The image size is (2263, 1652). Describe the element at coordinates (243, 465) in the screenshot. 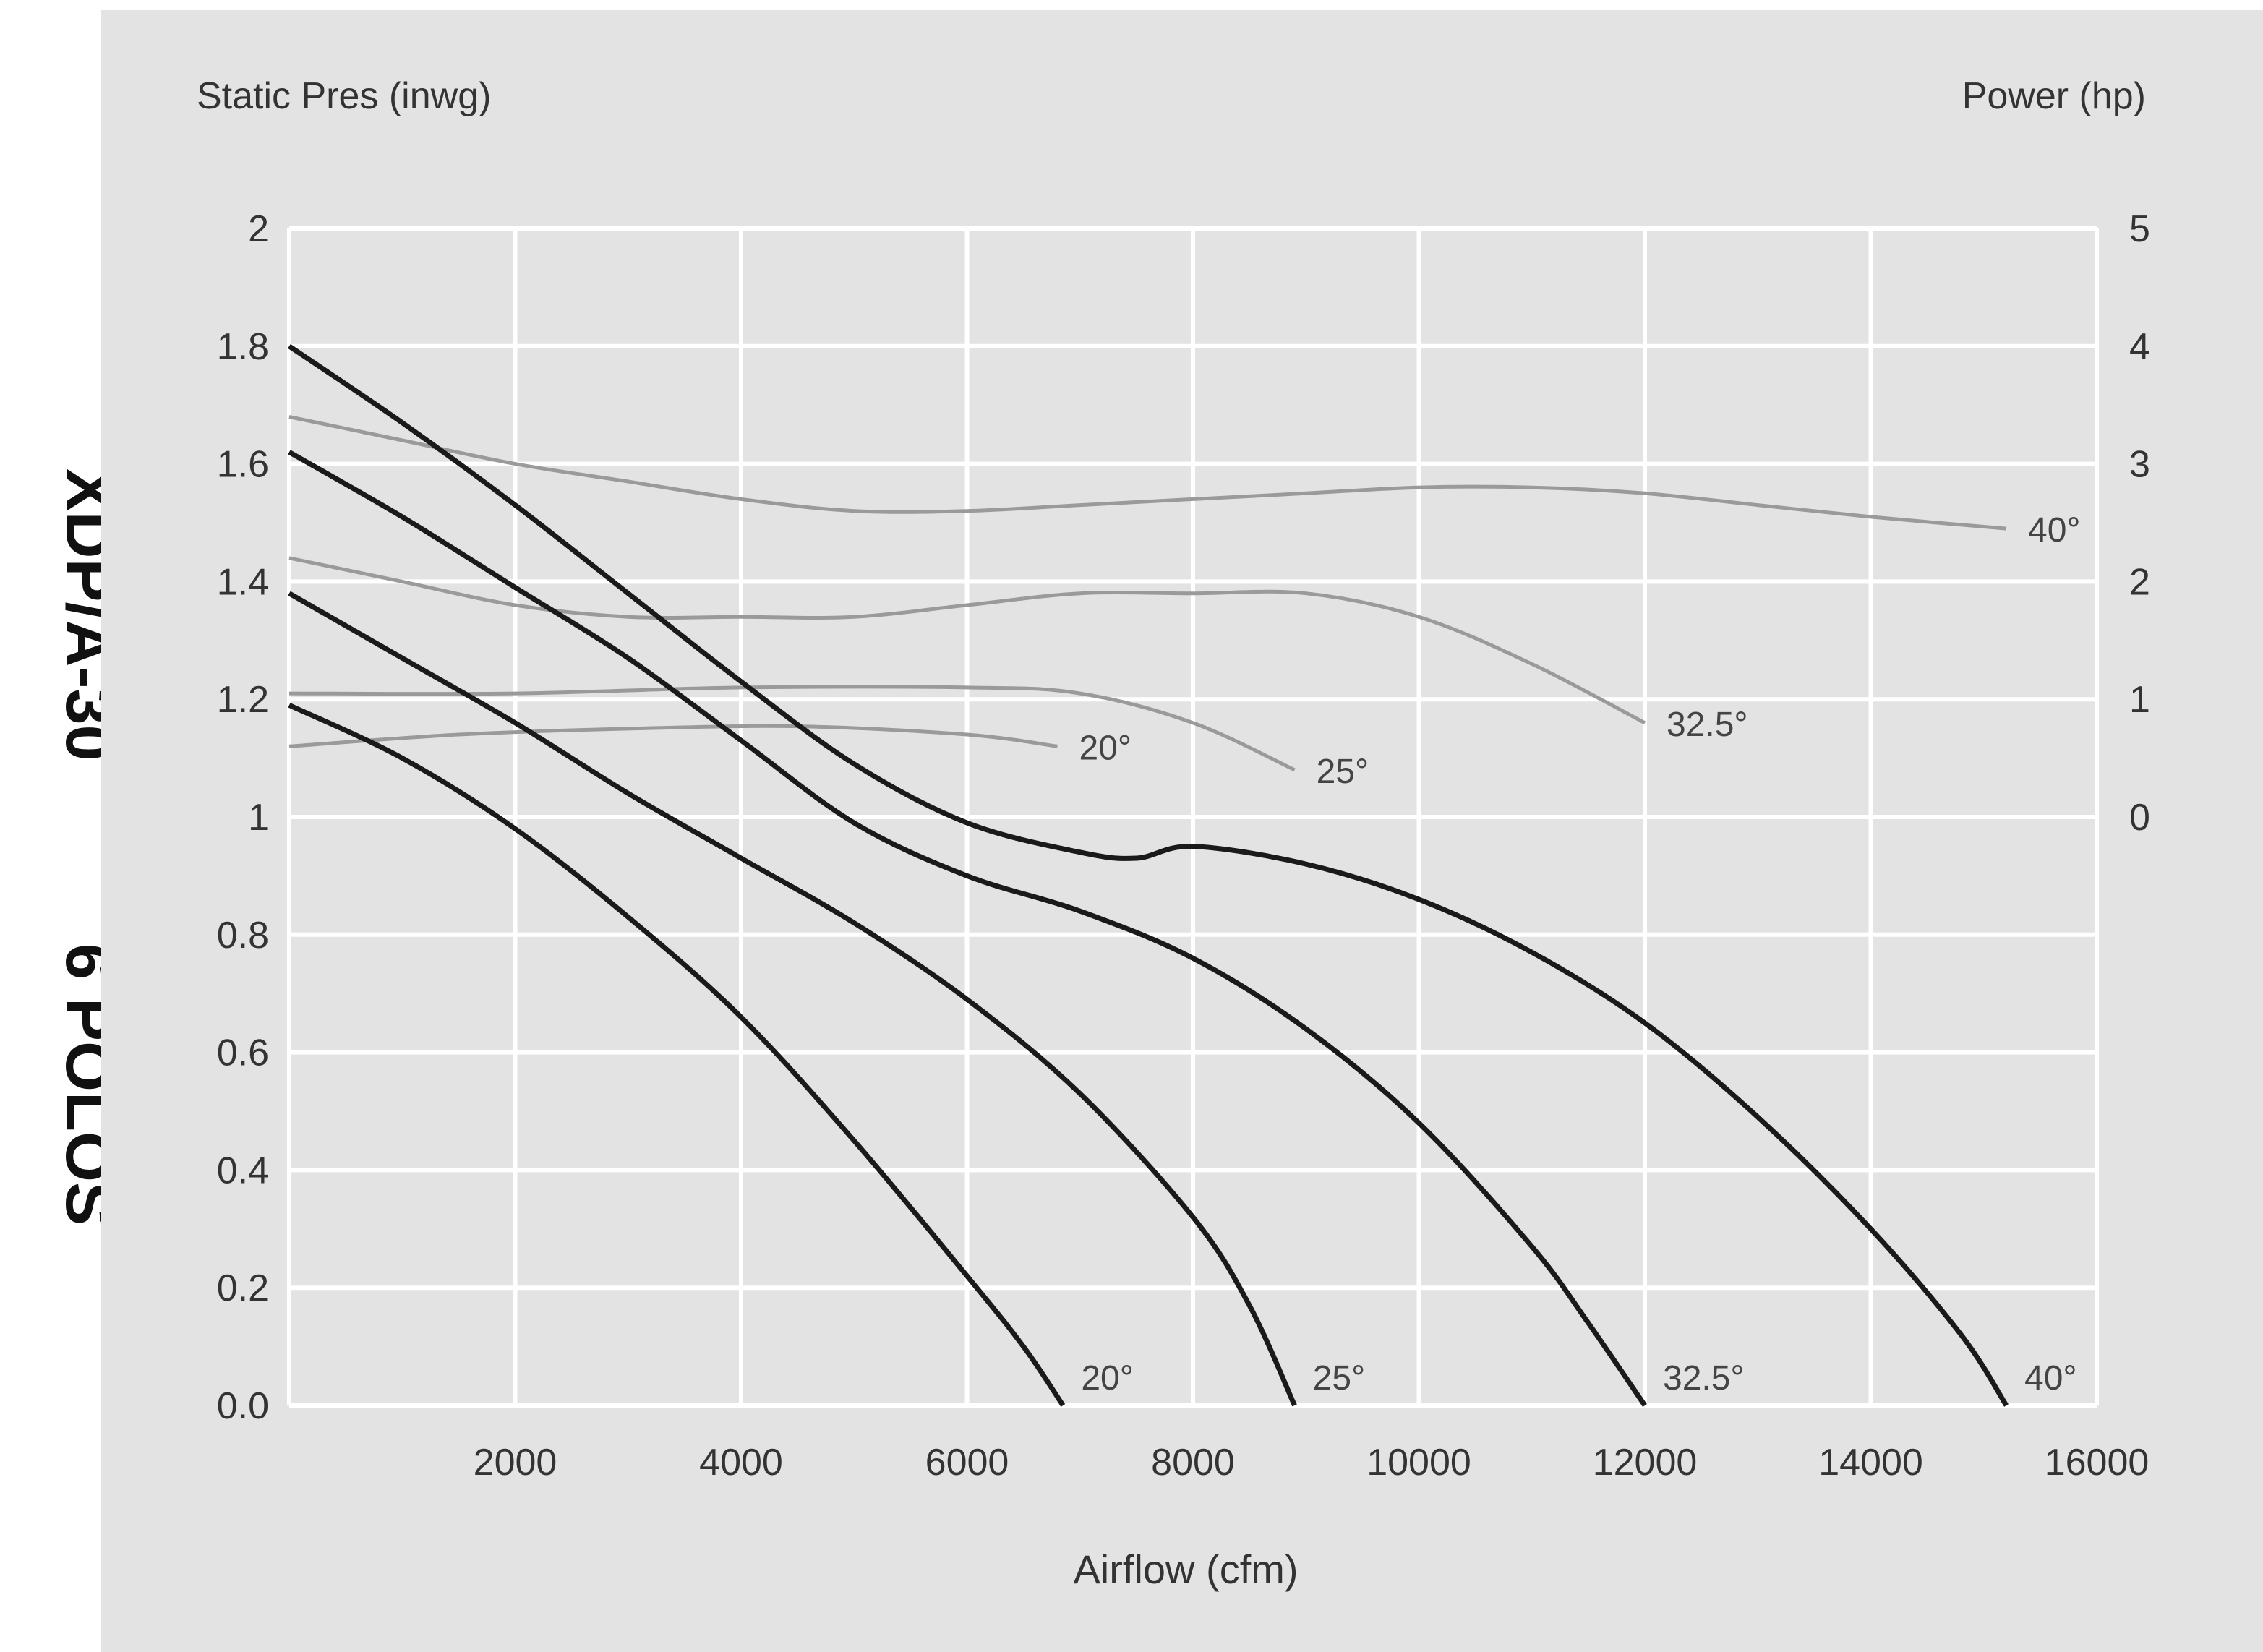

I see `y-tick-label: 1.6` at that location.